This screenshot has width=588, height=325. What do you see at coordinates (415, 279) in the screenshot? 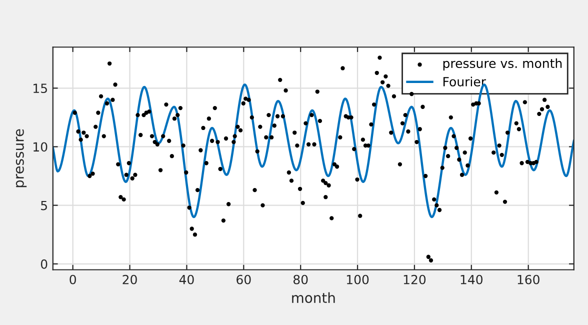
I see `x-tick-label: 120` at bounding box center [415, 279].